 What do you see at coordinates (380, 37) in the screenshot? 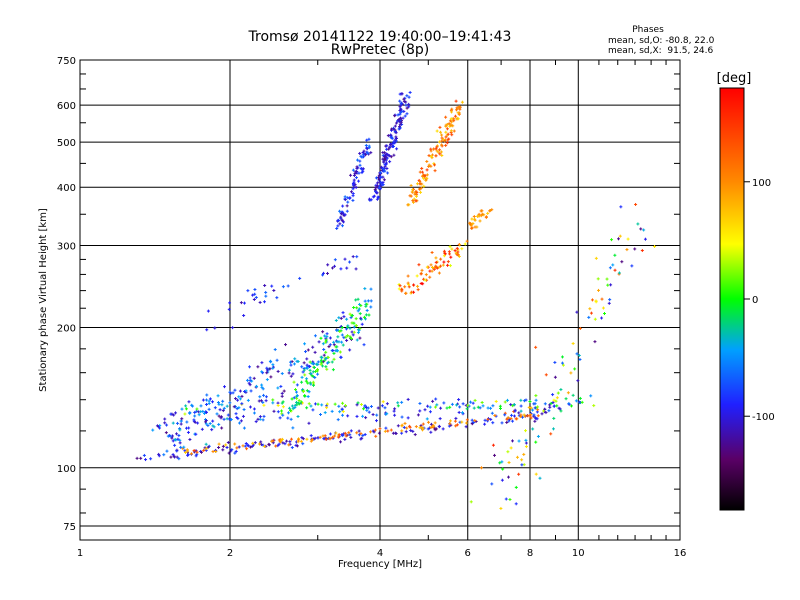
I see `chart-title: Tromsø 20141122 19:40:00–19:41:43` at bounding box center [380, 37].